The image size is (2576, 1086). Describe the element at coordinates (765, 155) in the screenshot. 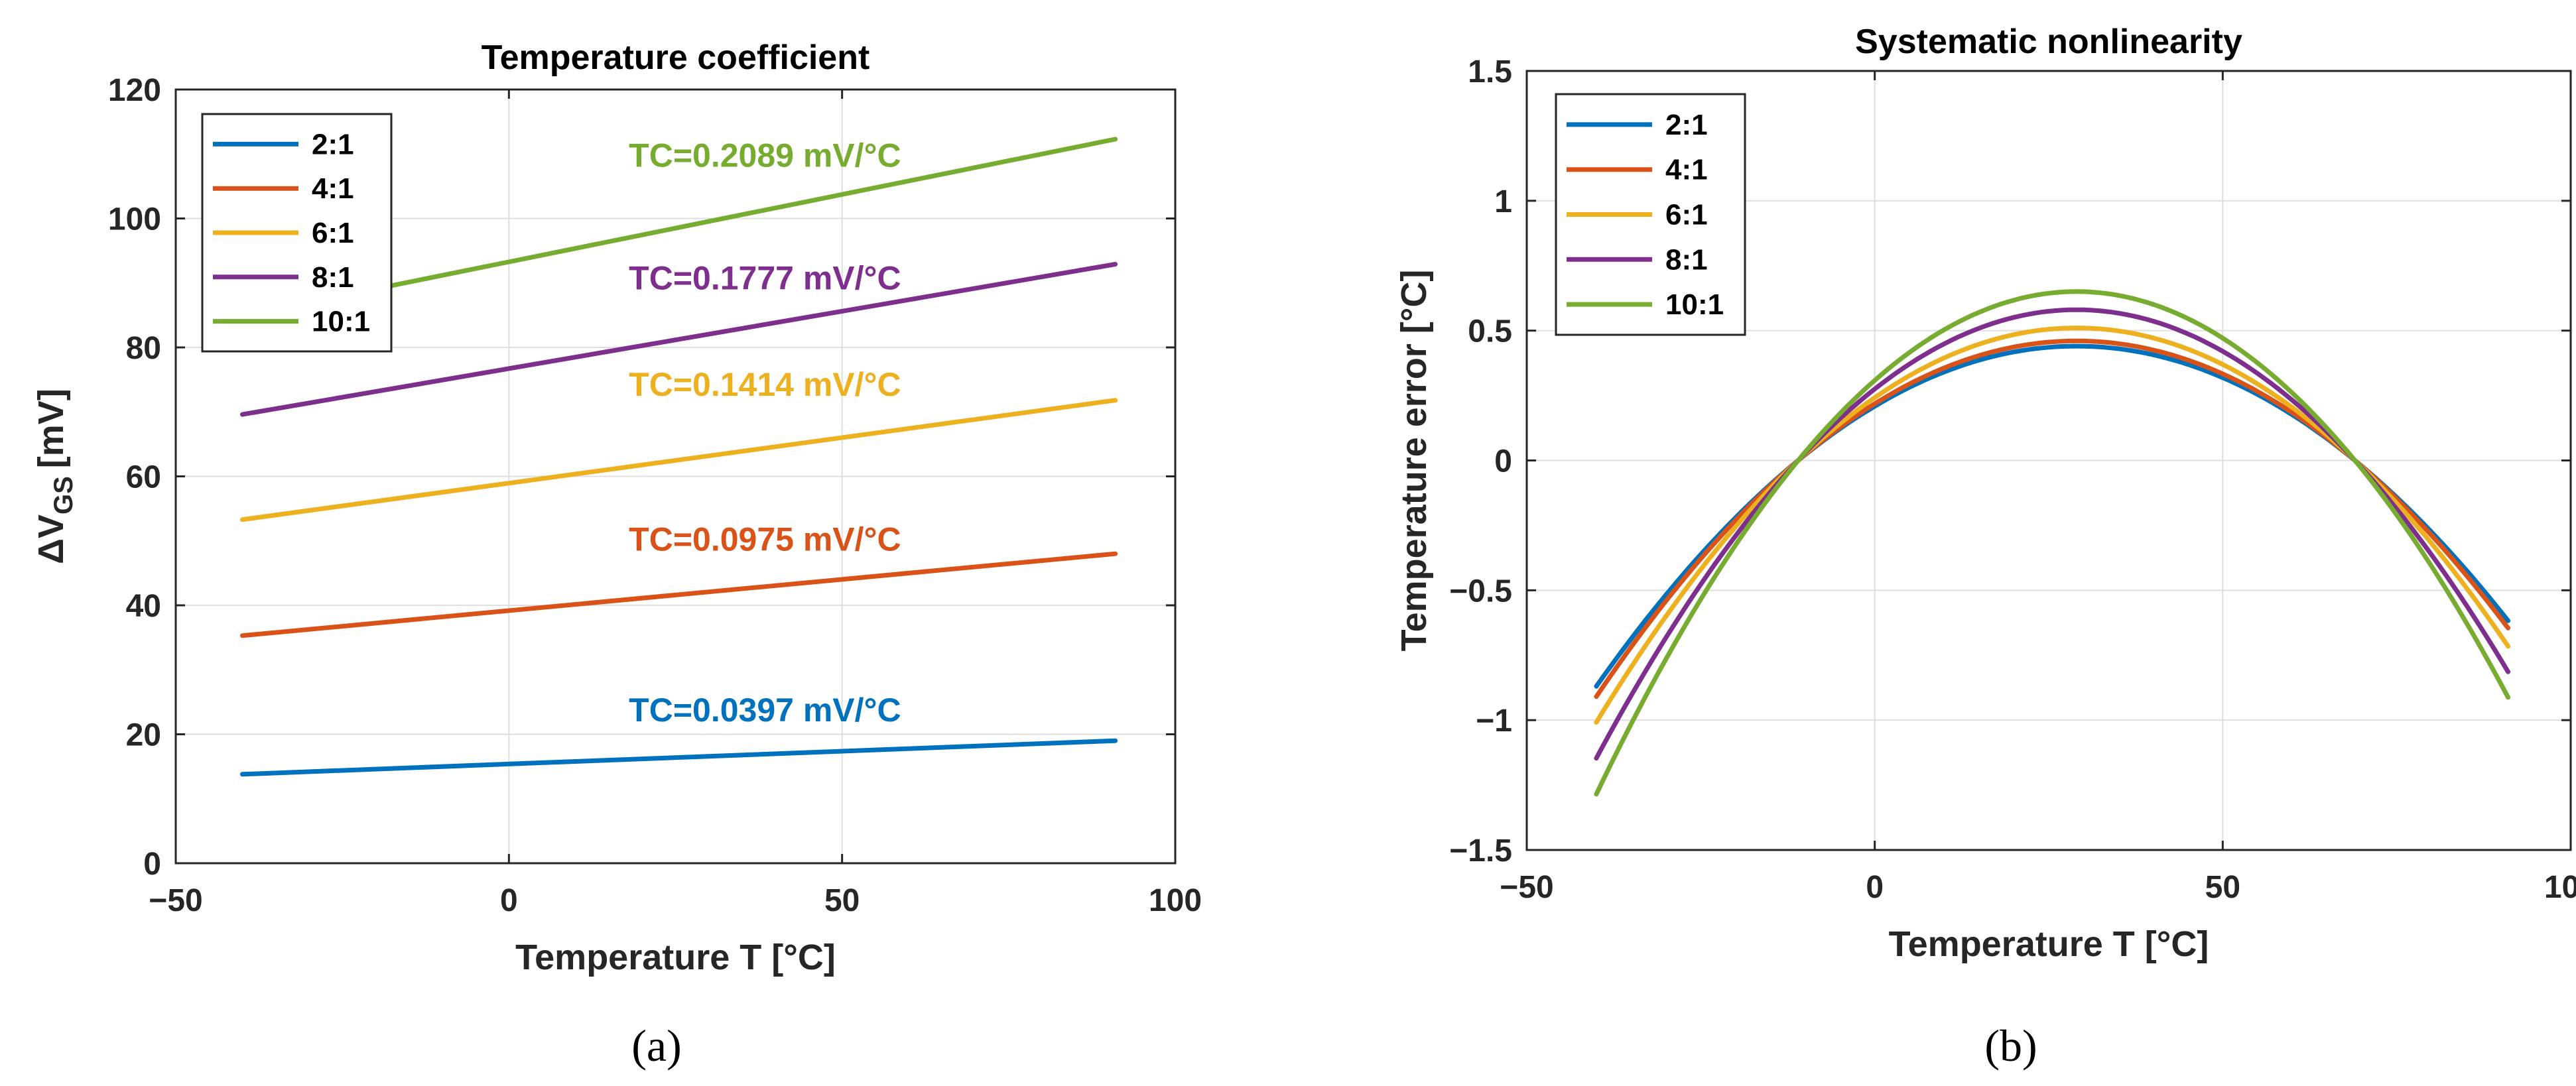

I see `tc-annotation-10-1: TC=0.2089 mV/°C` at that location.